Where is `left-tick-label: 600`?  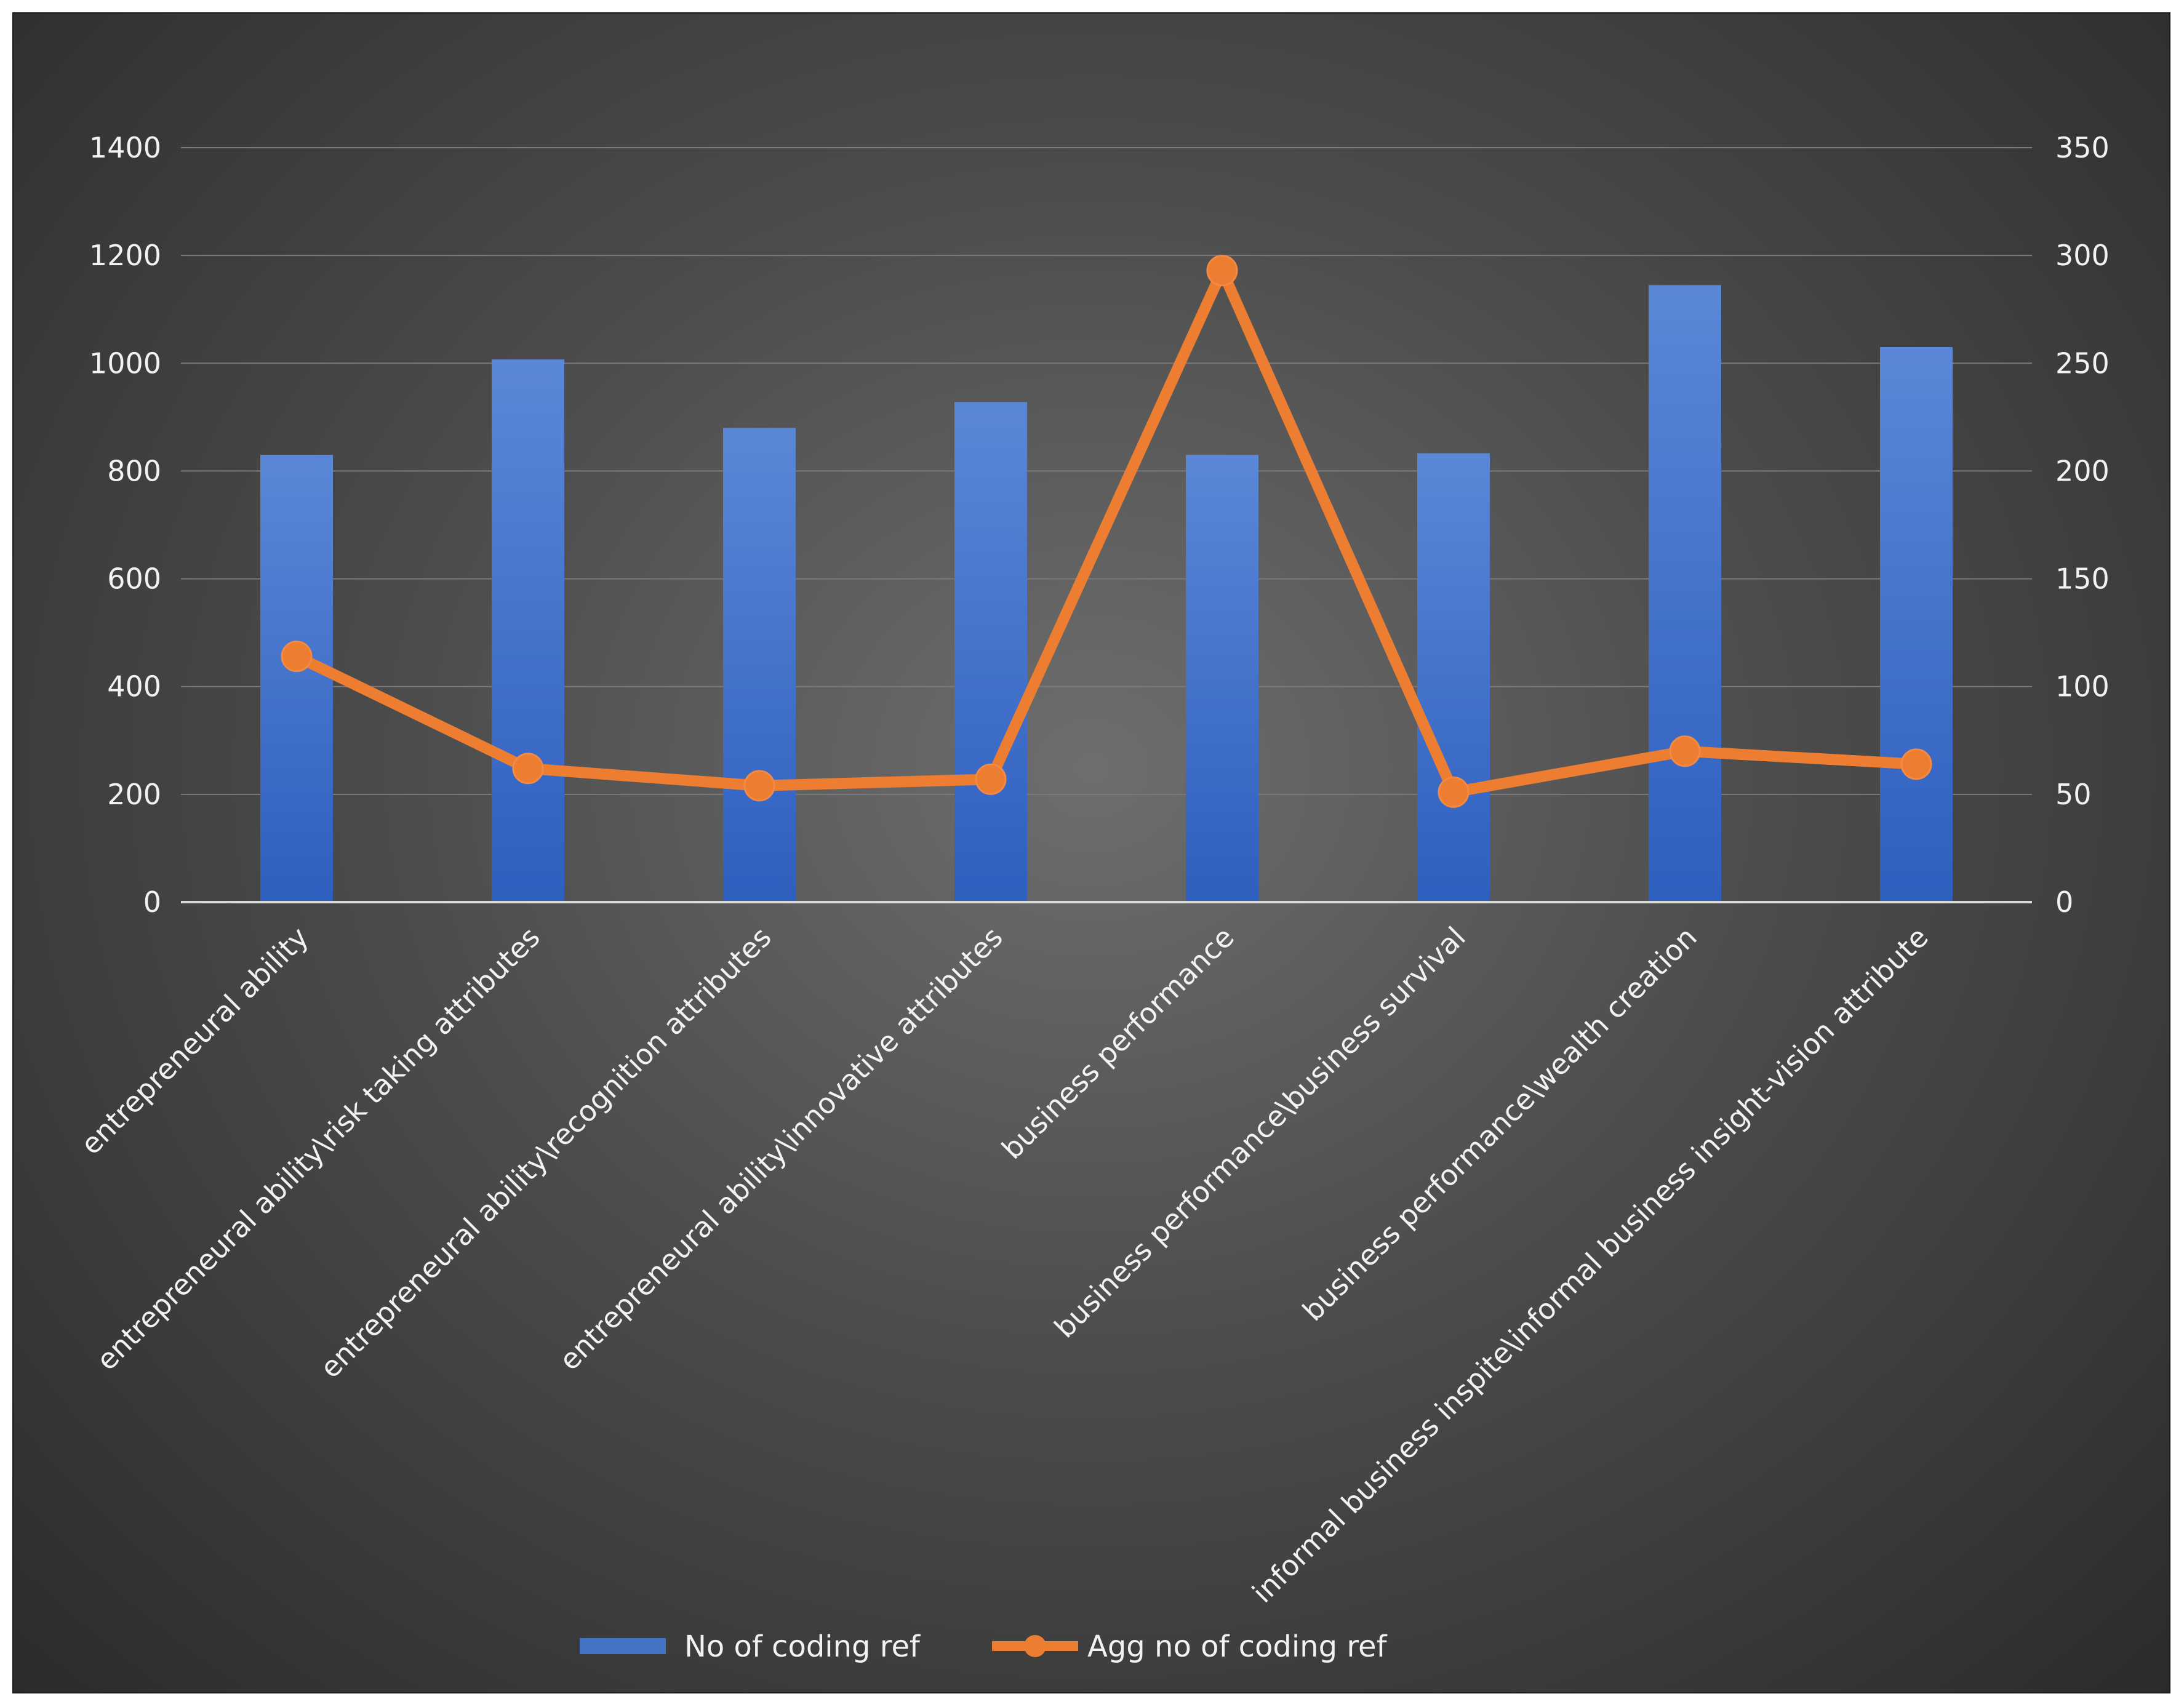
left-tick-label: 600 is located at coordinates (134, 579).